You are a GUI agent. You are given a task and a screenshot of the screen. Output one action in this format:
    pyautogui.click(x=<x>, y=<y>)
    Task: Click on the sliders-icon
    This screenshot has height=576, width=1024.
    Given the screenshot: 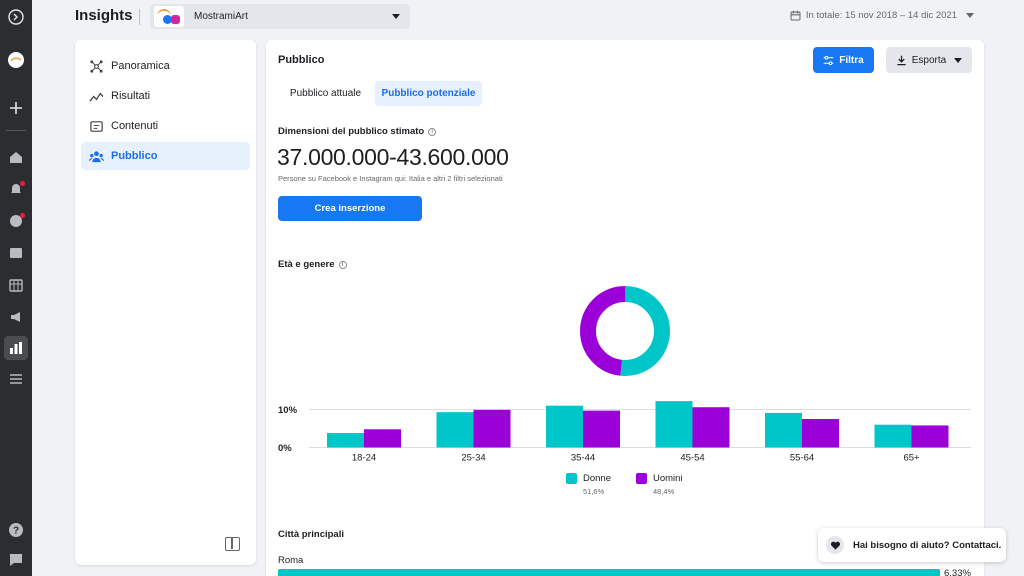 What is the action you would take?
    pyautogui.click(x=828, y=60)
    